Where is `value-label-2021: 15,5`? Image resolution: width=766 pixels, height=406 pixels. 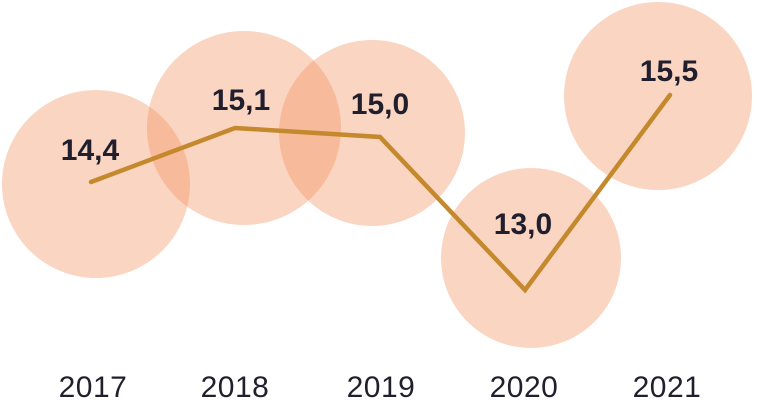 value-label-2021: 15,5 is located at coordinates (669, 71).